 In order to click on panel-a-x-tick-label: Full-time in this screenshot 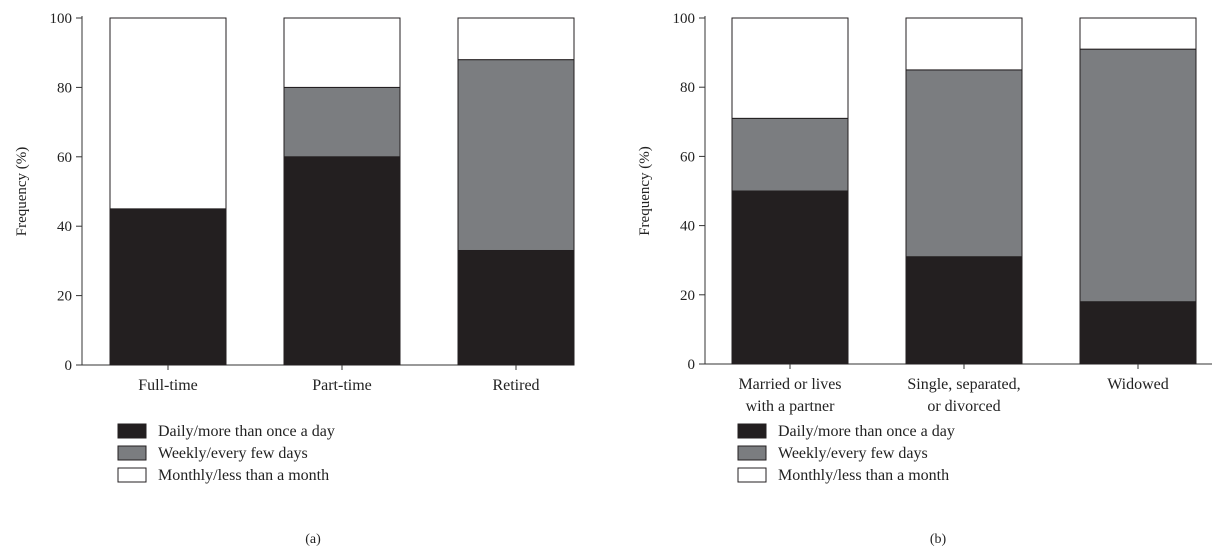, I will do `click(168, 385)`.